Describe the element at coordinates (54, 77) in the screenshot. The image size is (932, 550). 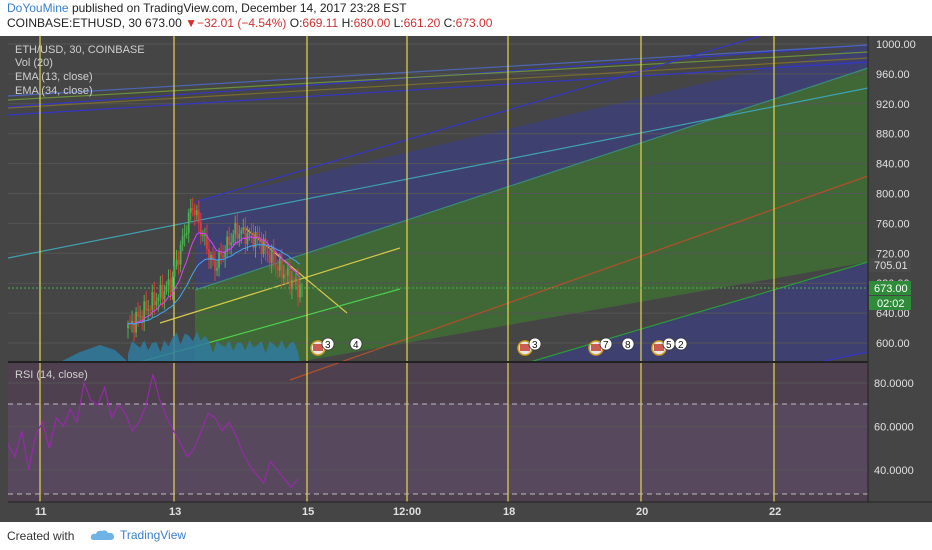
I see `legend-ema13: EMA (13, close)` at that location.